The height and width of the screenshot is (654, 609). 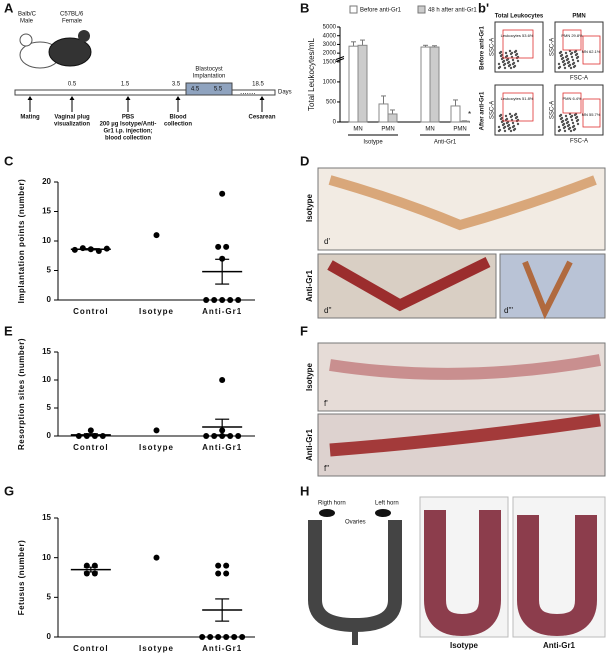 What do you see at coordinates (591, 114) in the screenshot?
I see `gate-label: MN 55.7%` at bounding box center [591, 114].